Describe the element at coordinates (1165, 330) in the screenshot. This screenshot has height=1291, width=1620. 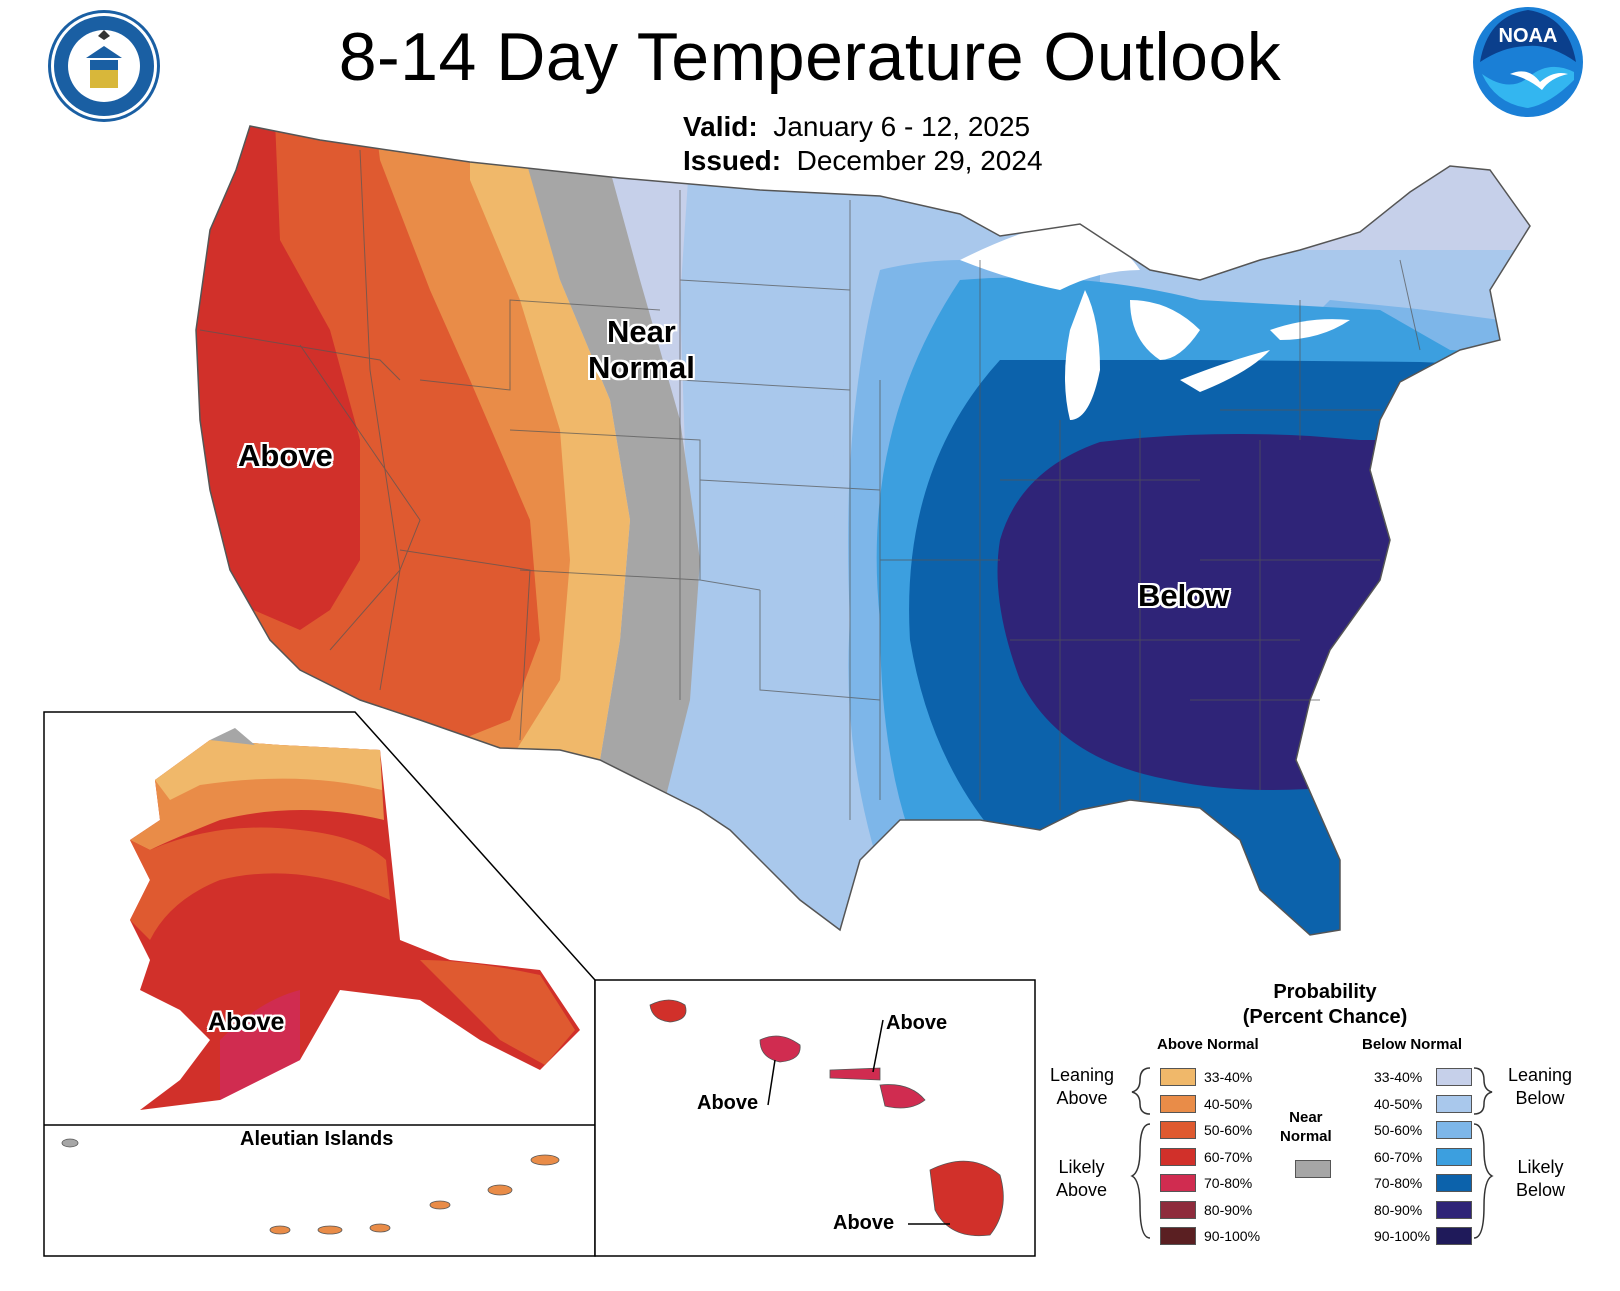
I see `lake-huron` at that location.